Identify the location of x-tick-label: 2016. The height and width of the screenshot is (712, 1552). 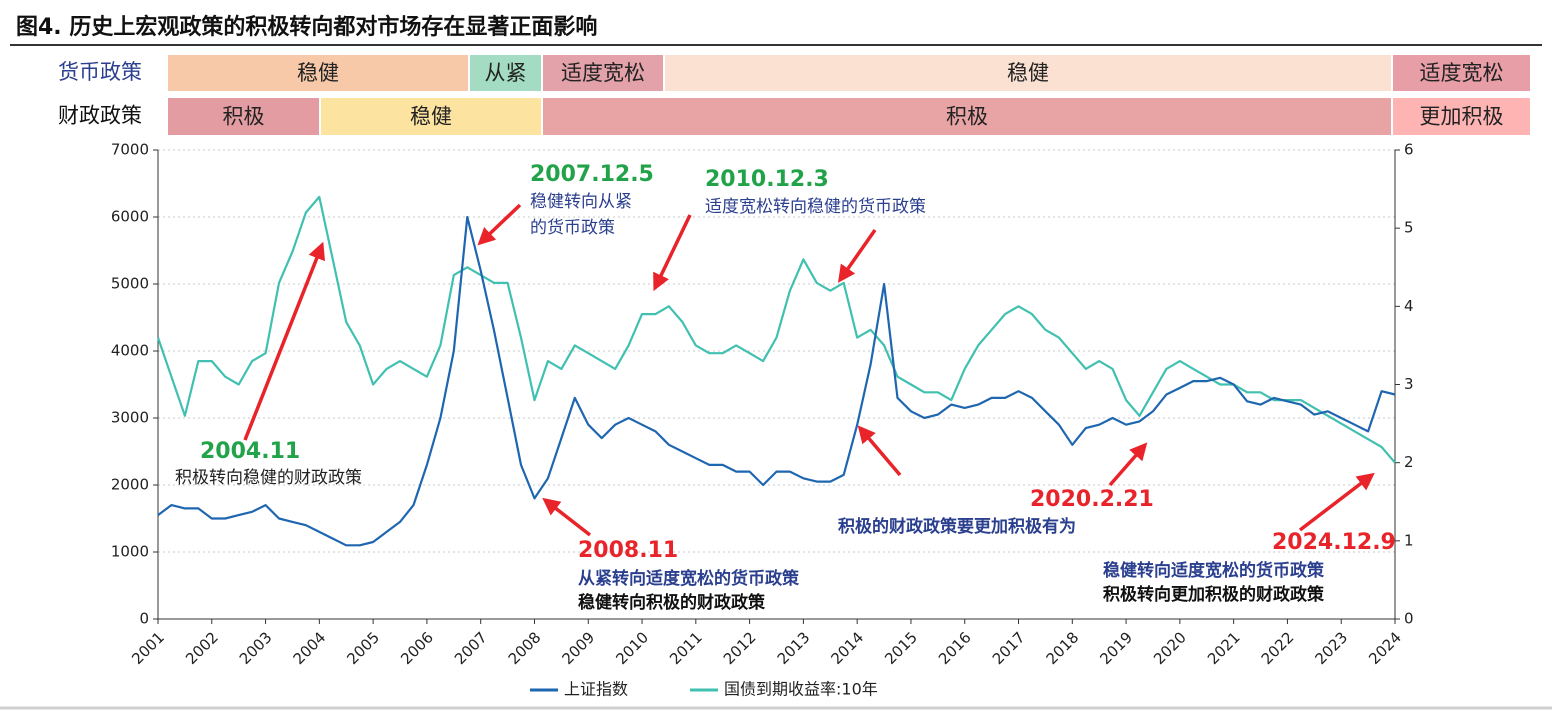
(955, 648).